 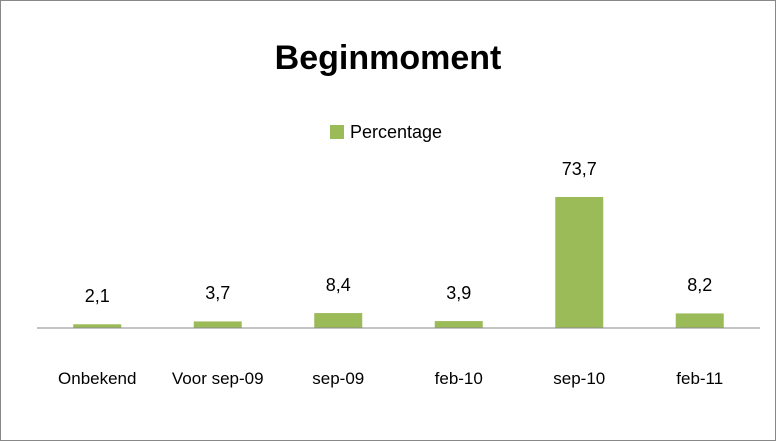 I want to click on x-tick-label: sep-10, so click(x=579, y=378).